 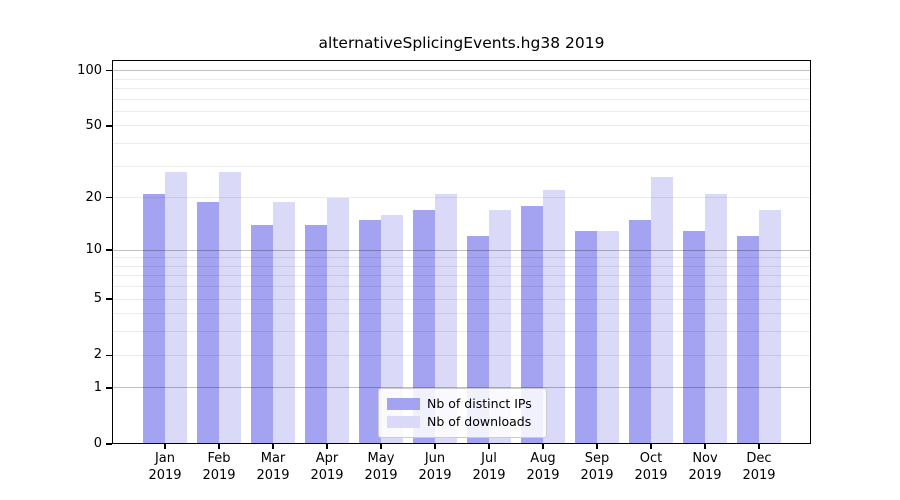 What do you see at coordinates (424, 327) in the screenshot?
I see `bar-distinct-ips-jun` at bounding box center [424, 327].